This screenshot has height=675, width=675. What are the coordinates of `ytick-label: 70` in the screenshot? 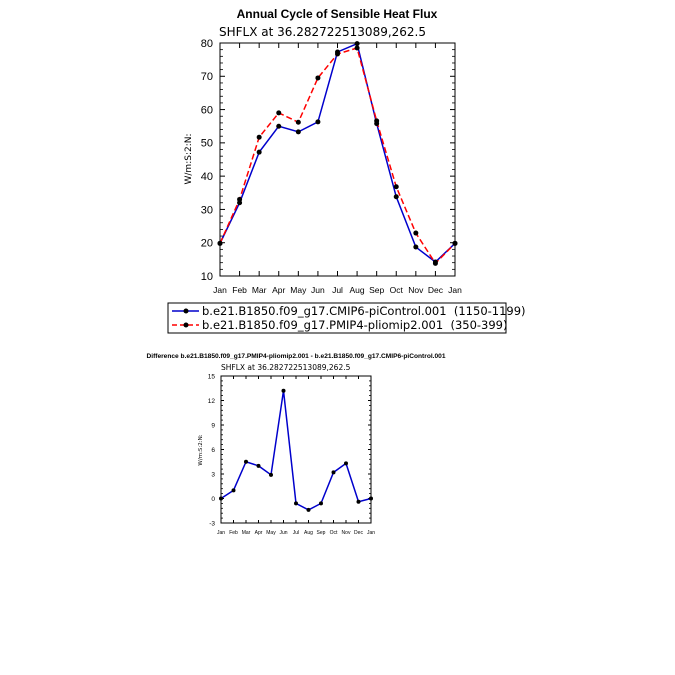 It's located at (207, 77).